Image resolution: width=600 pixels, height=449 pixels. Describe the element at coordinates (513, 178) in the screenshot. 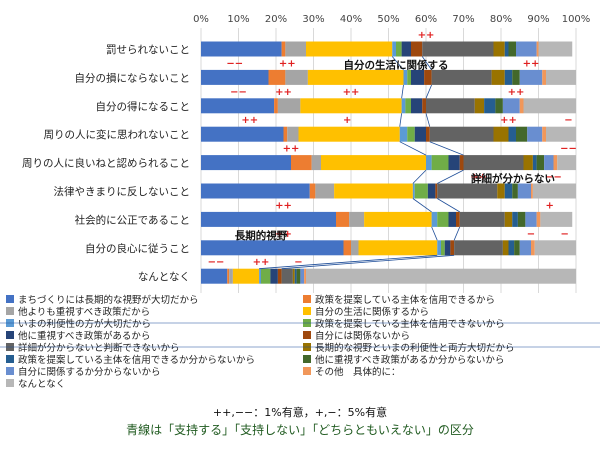

I see `annotation-label: 詳細が分からない` at that location.